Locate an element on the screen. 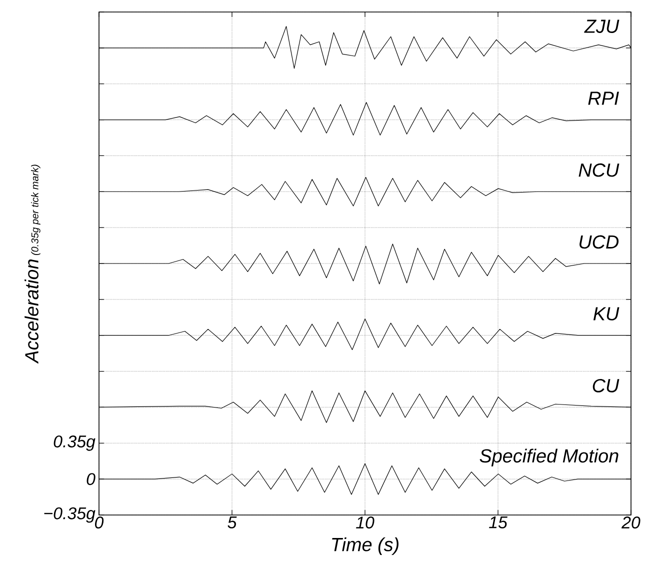 Image resolution: width=647 pixels, height=583 pixels. legend-label: Specified Motion is located at coordinates (549, 457).